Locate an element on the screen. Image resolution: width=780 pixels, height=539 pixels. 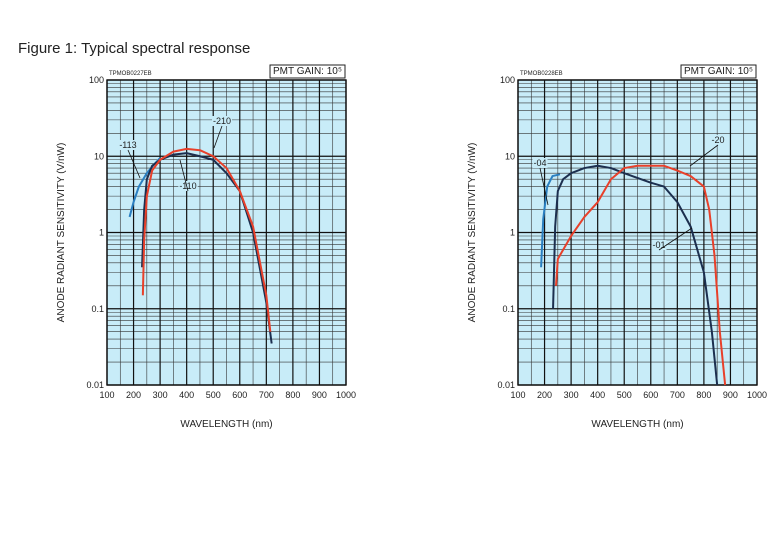
series-label: -210 is located at coordinates (222, 121).